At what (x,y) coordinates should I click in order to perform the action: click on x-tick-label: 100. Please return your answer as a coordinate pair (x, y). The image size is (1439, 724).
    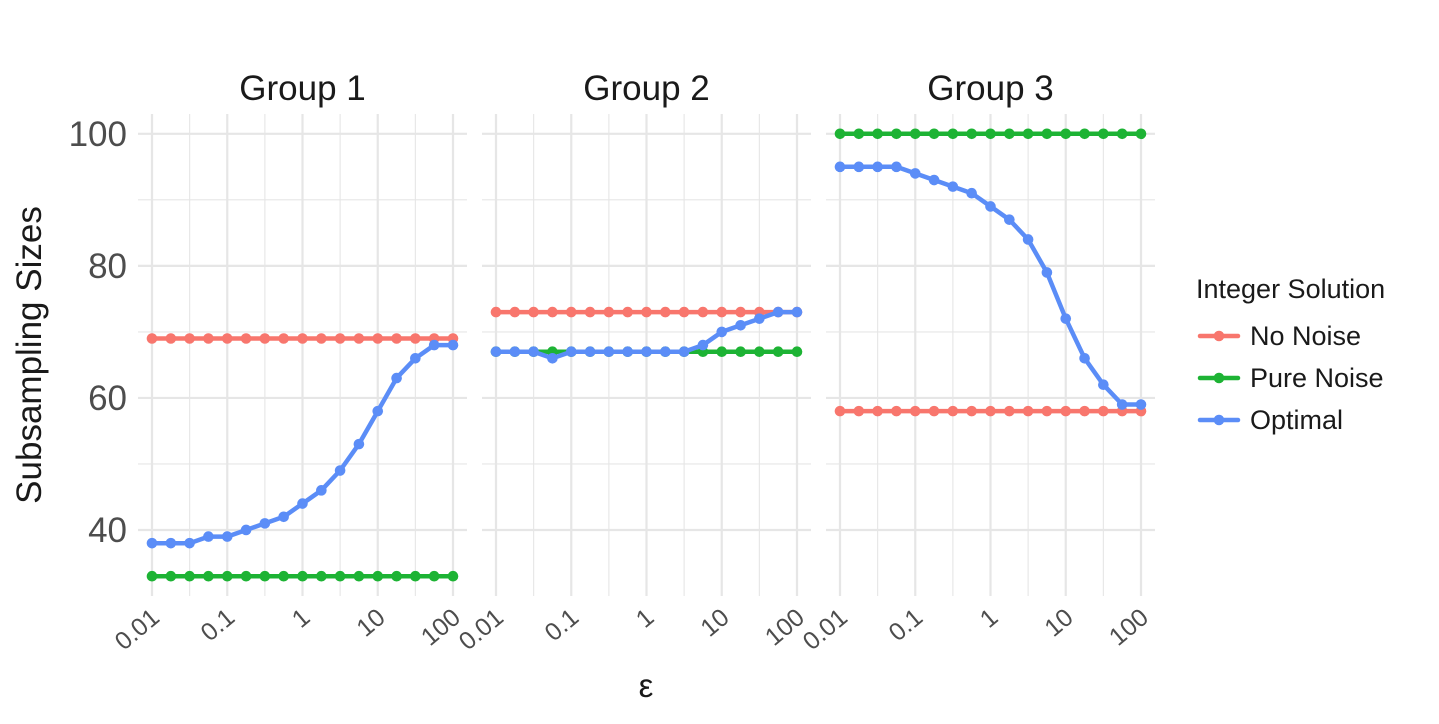
    Looking at the image, I should click on (785, 627).